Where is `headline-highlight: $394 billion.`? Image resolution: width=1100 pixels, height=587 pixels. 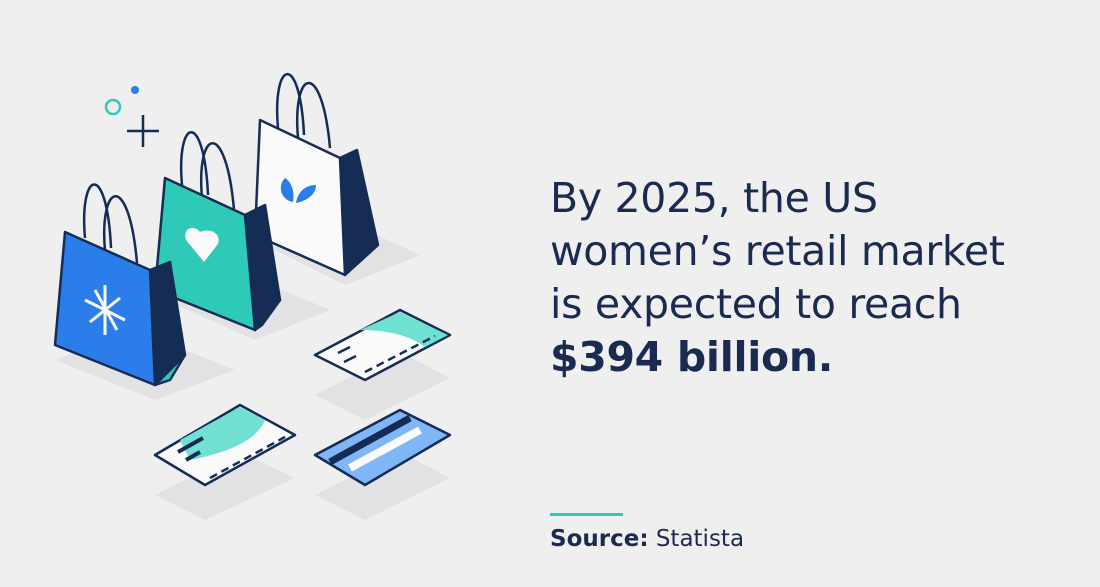 headline-highlight: $394 billion. is located at coordinates (691, 357).